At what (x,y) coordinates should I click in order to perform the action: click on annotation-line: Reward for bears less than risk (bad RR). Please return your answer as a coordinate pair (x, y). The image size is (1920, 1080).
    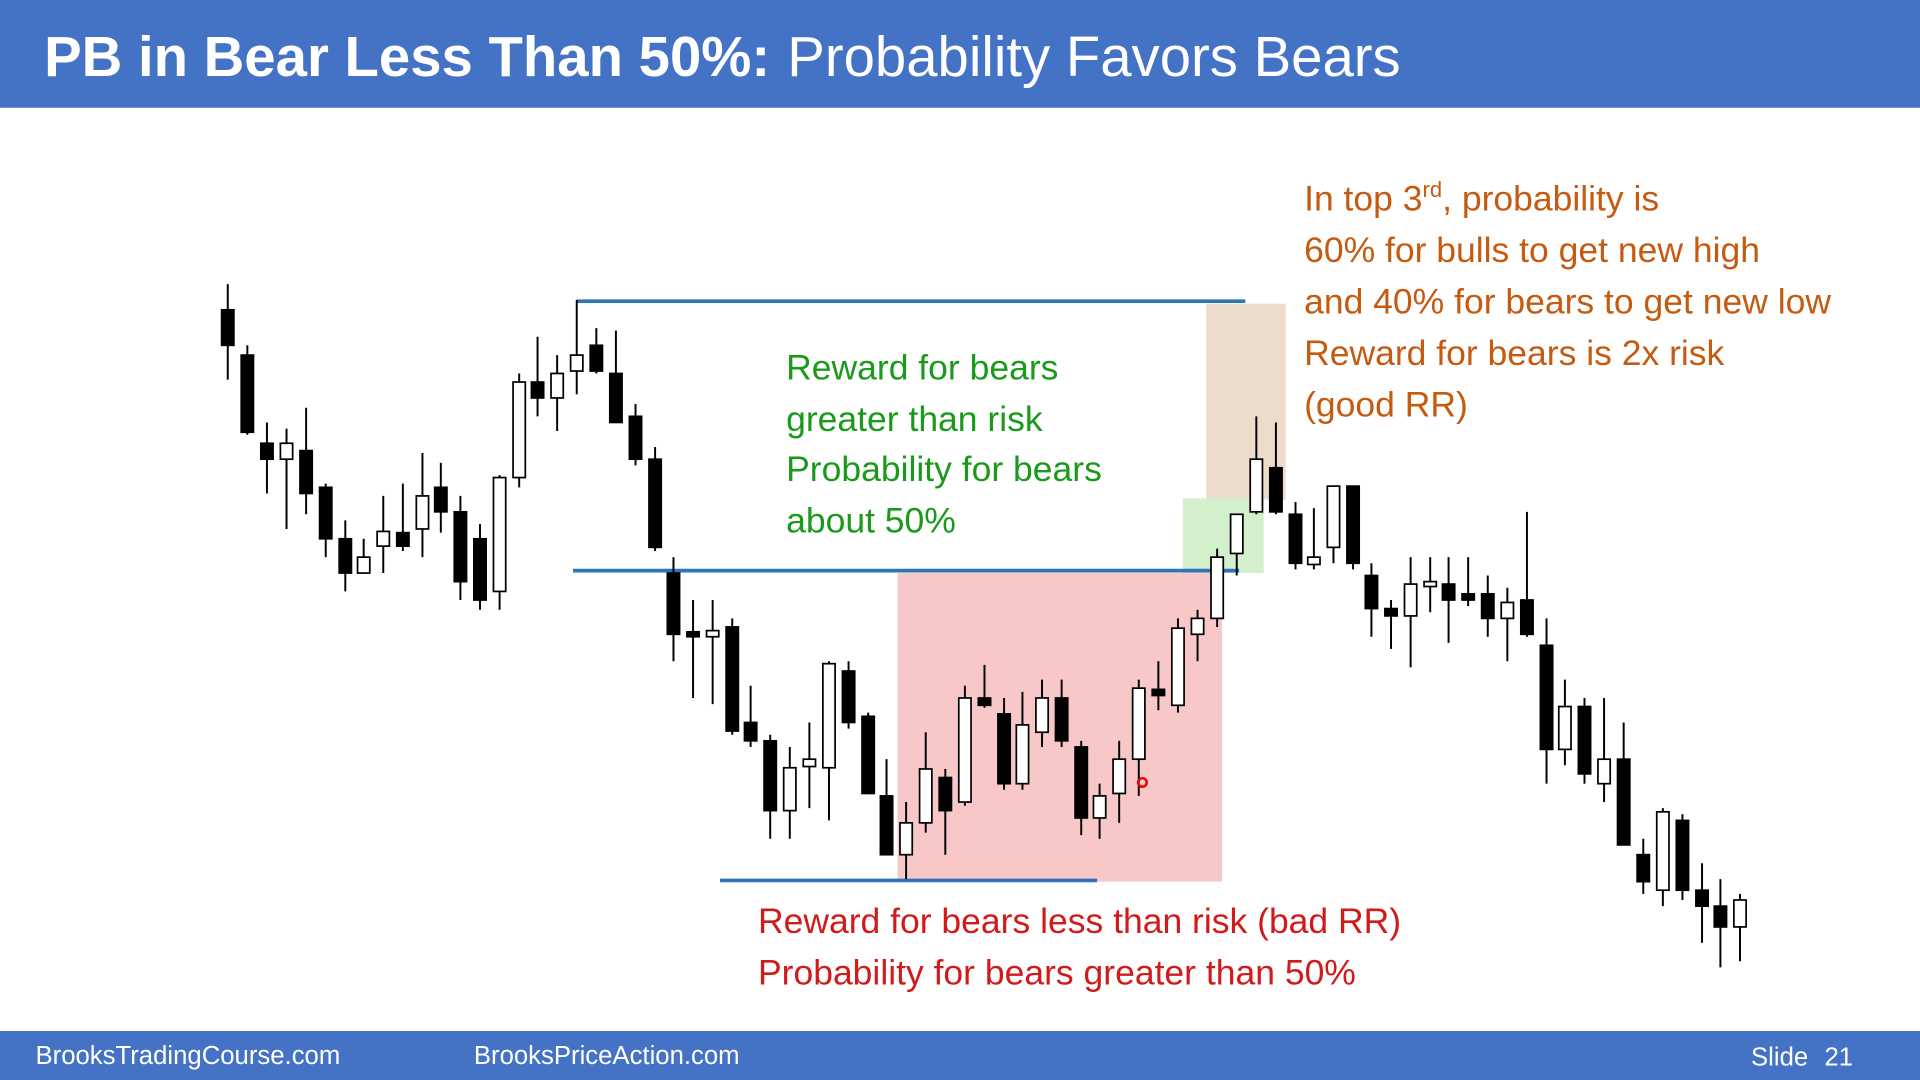
    Looking at the image, I should click on (1079, 921).